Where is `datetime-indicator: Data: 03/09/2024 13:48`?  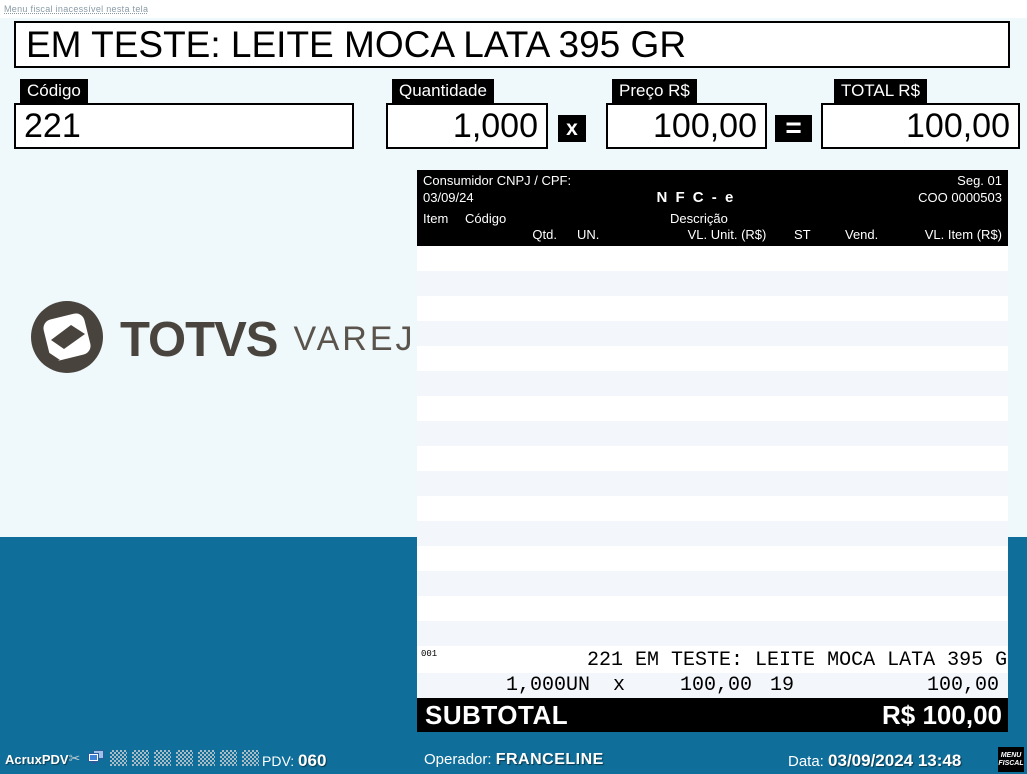 datetime-indicator: Data: 03/09/2024 13:48 is located at coordinates (874, 761).